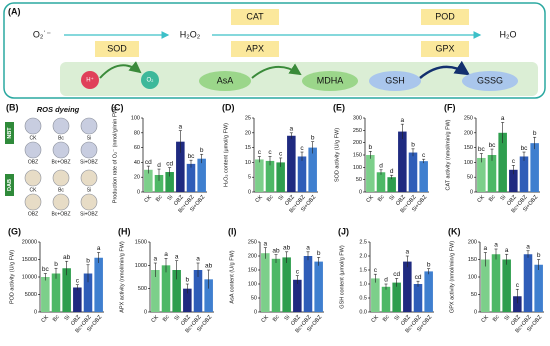 The image size is (550, 346). I want to click on y-tick-label: 20000, so click(29, 242).